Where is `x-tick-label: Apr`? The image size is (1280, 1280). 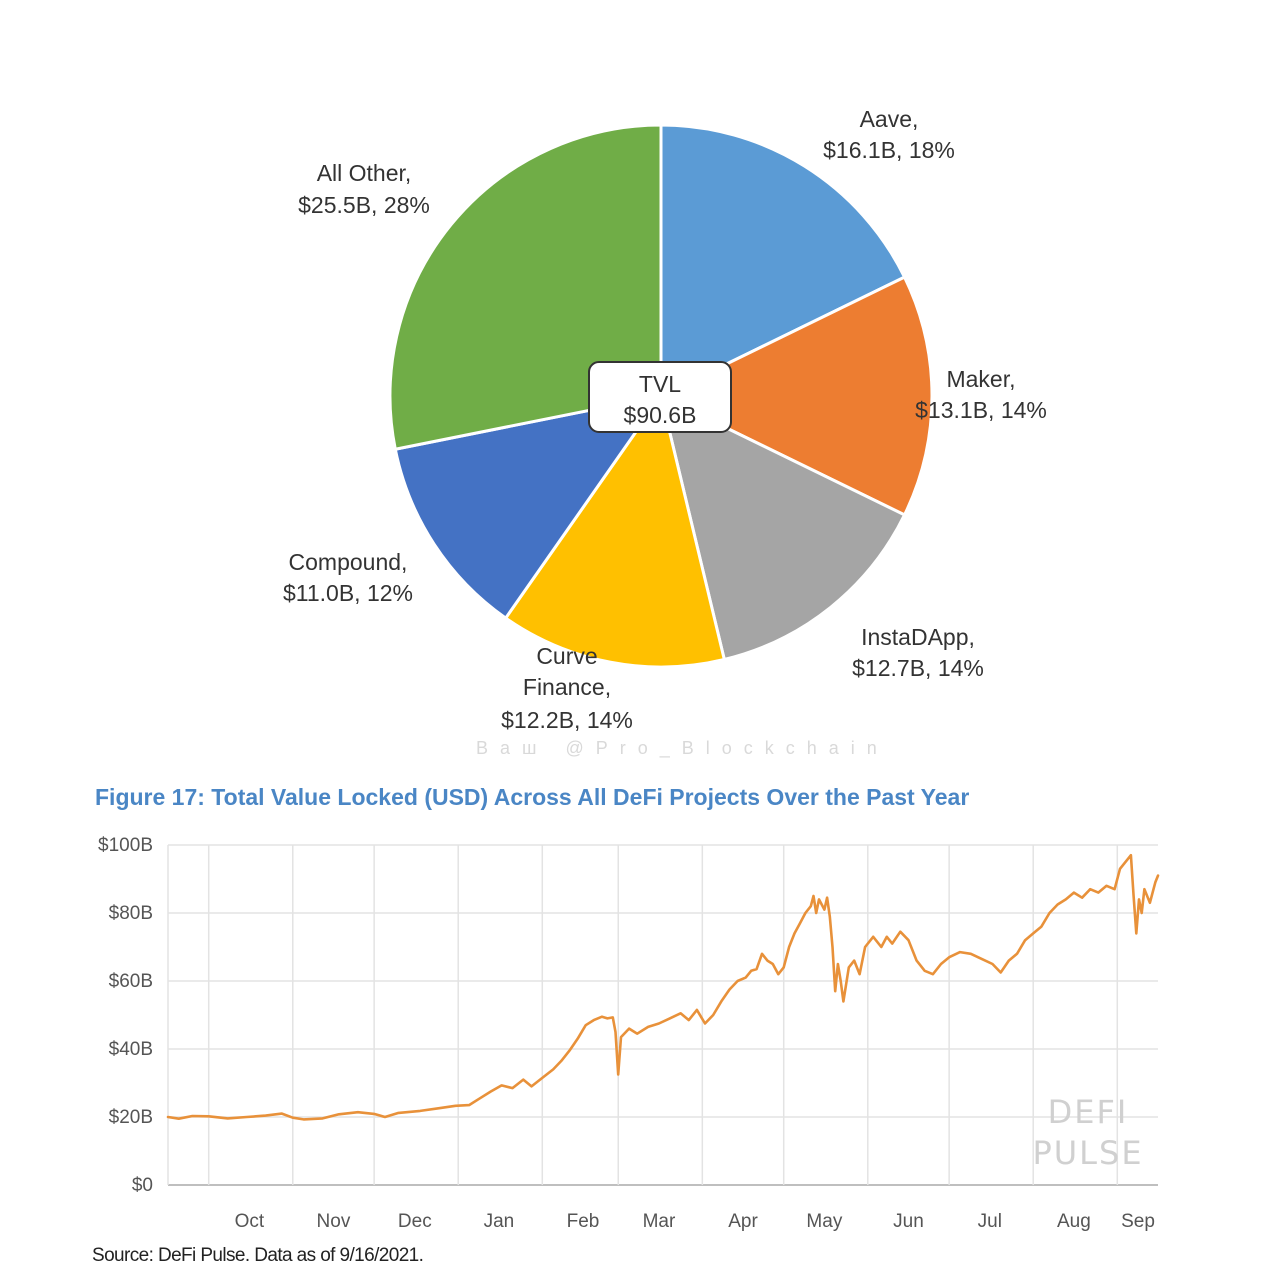 x-tick-label: Apr is located at coordinates (743, 1221).